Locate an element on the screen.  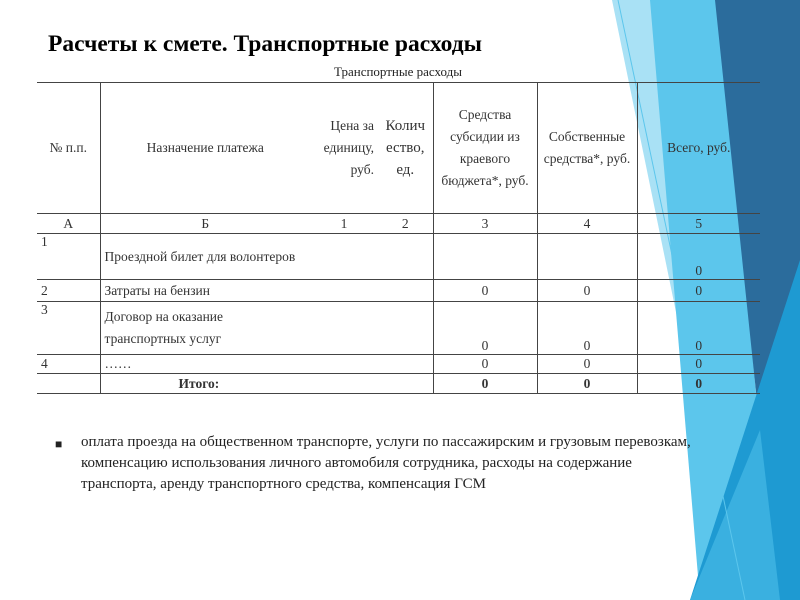
code-4: 4 is located at coordinates (586, 223).